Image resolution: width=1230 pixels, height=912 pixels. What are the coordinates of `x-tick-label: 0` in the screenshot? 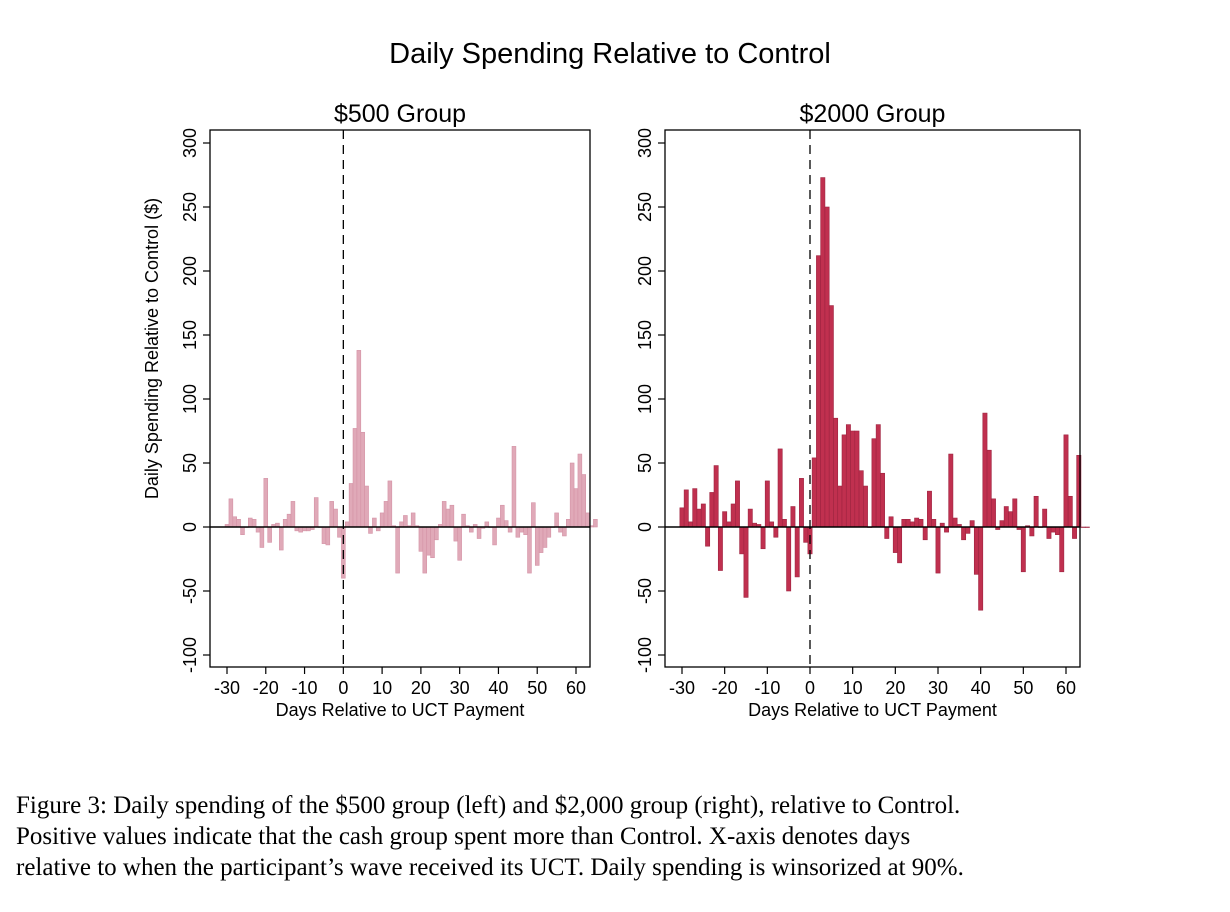 It's located at (810, 688).